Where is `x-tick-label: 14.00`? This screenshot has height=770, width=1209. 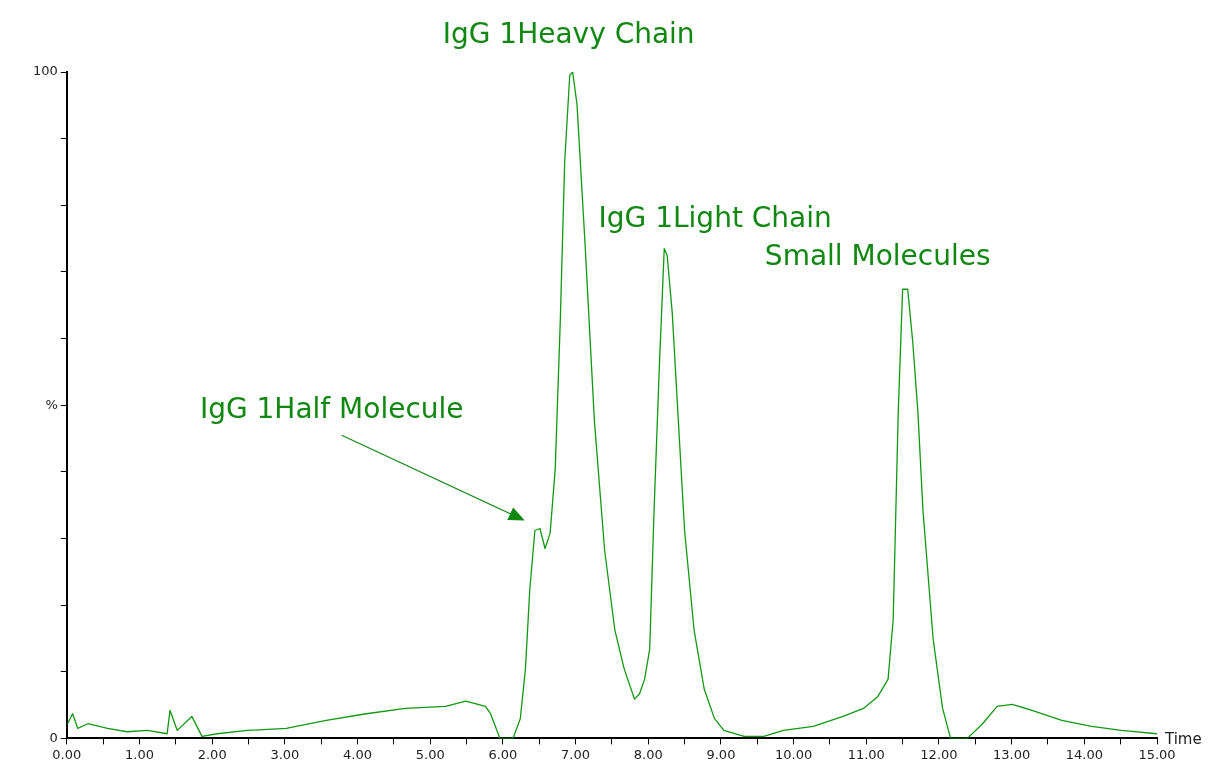
x-tick-label: 14.00 is located at coordinates (1084, 754).